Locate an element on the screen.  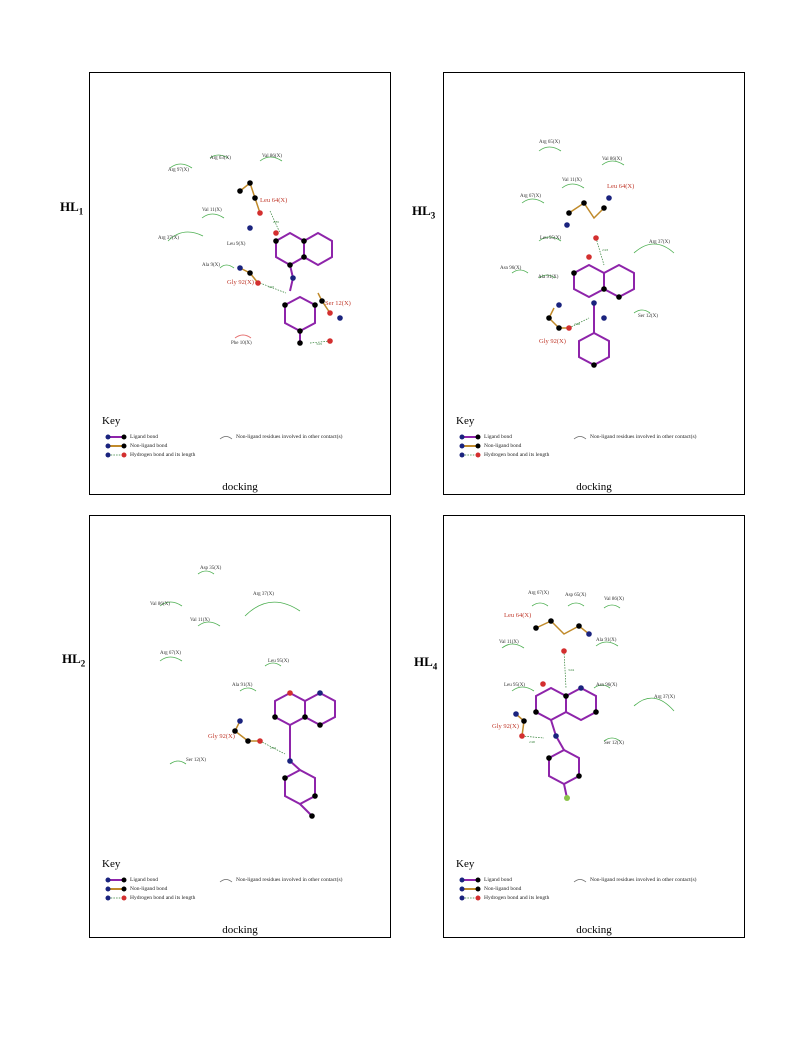
hbond-length: 2.92 is located at coordinates (273, 748).